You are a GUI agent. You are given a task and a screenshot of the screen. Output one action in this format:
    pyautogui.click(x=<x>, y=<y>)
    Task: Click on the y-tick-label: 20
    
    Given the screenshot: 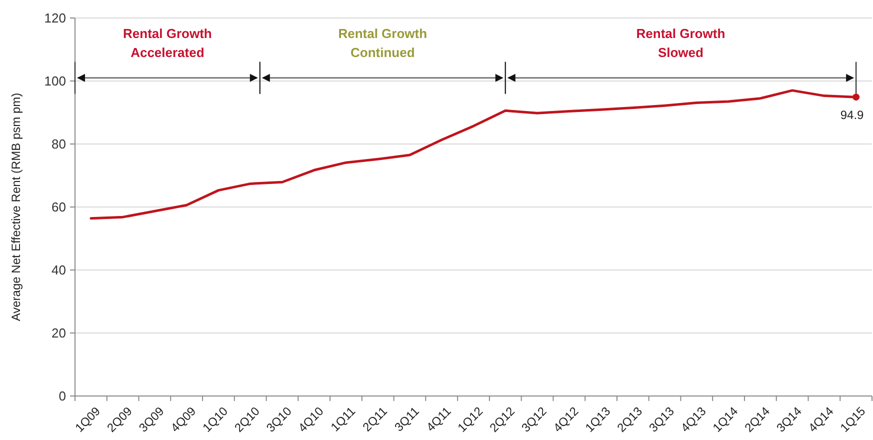 What is the action you would take?
    pyautogui.click(x=59, y=333)
    